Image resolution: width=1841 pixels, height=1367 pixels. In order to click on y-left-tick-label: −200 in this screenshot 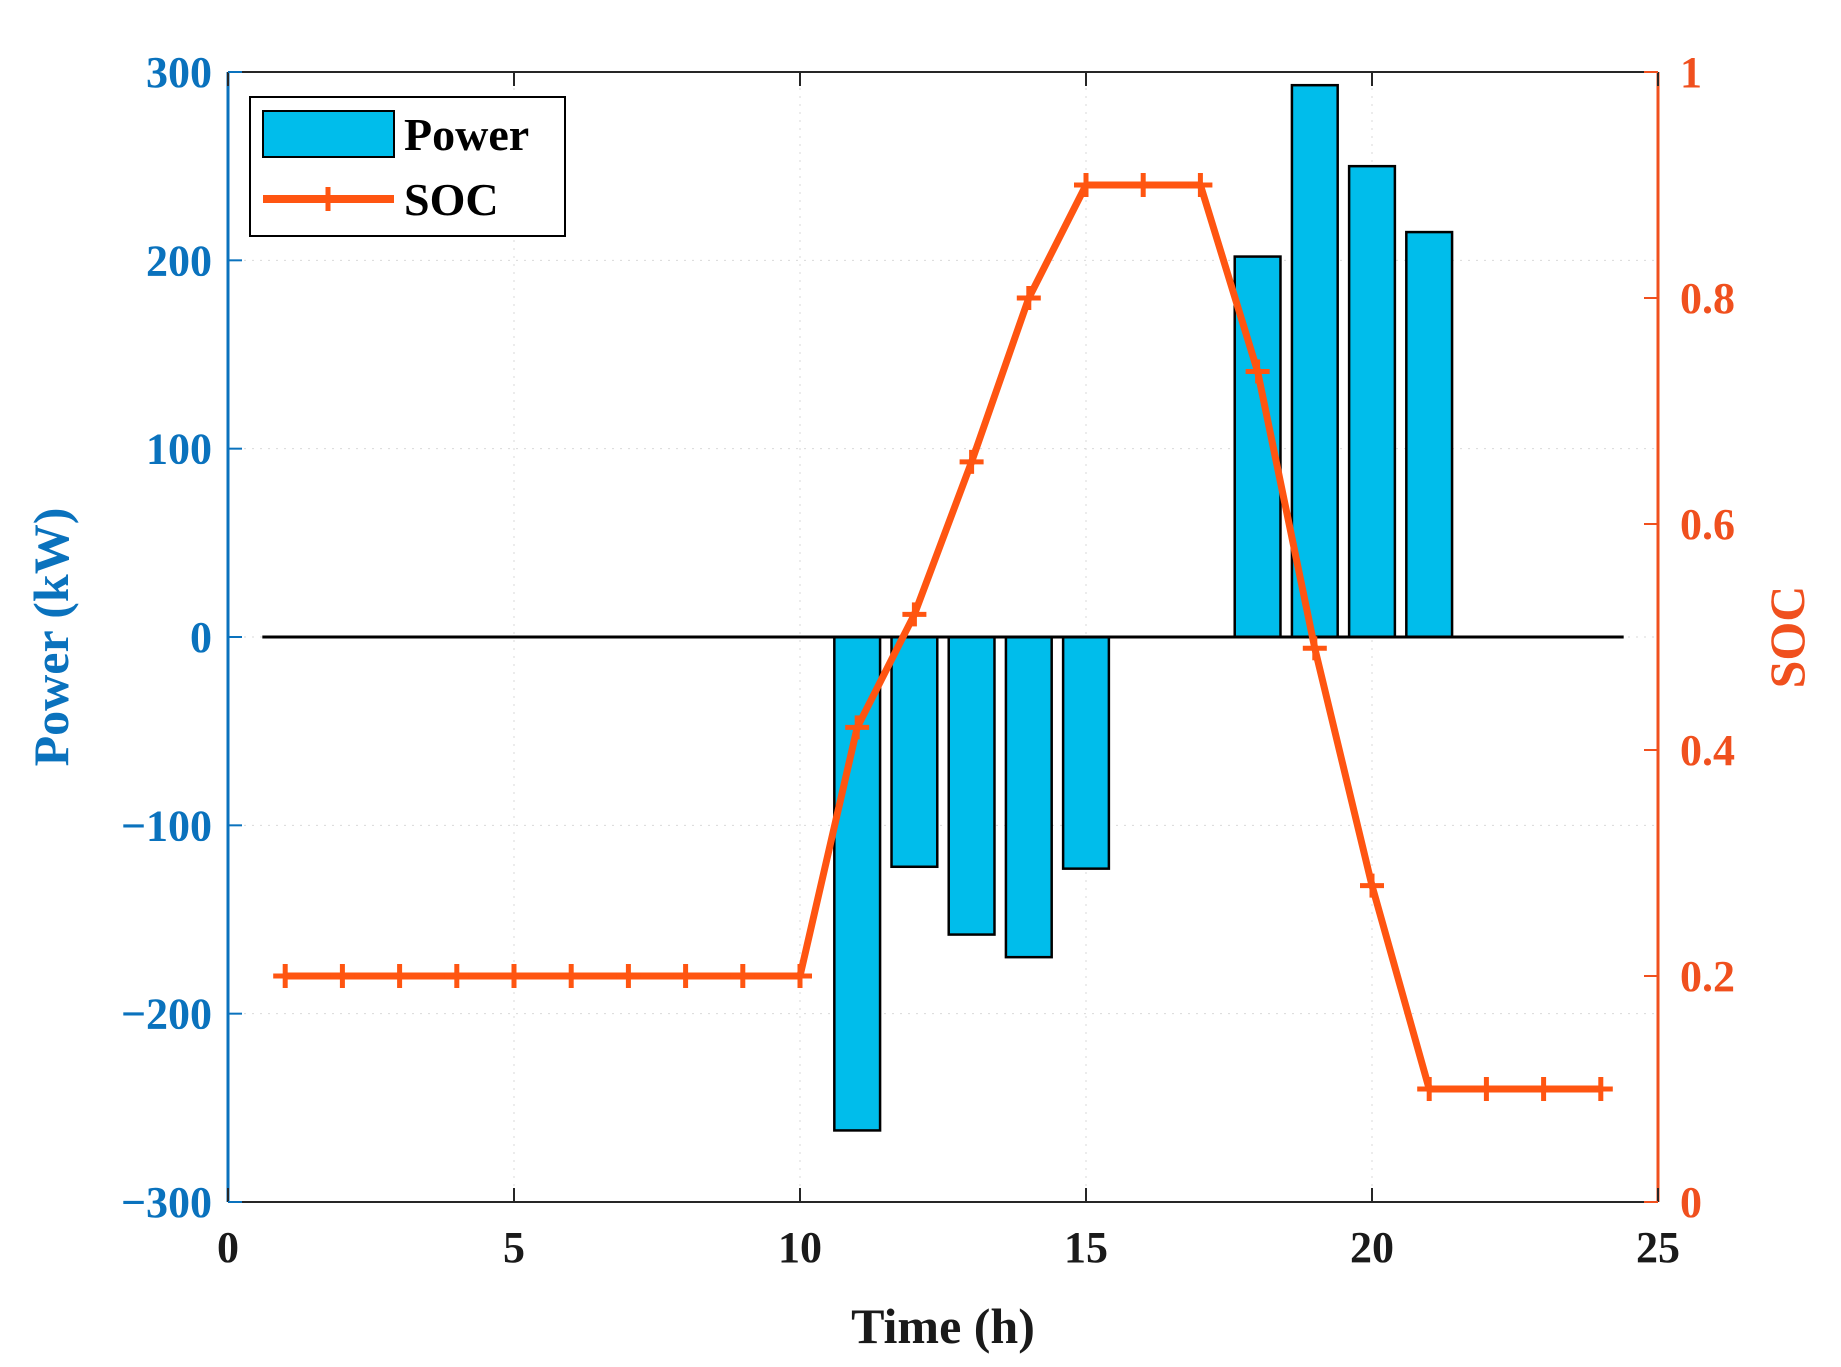, I will do `click(166, 1014)`.